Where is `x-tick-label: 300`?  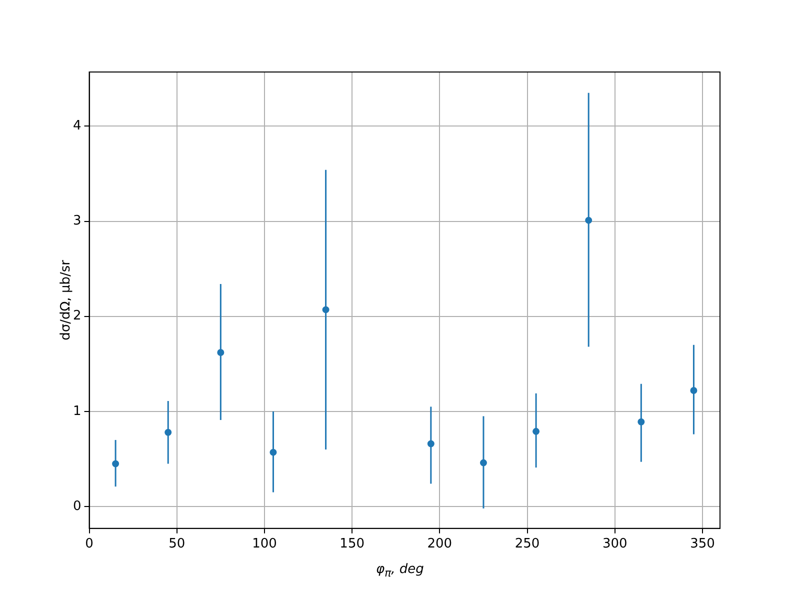 x-tick-label: 300 is located at coordinates (615, 544).